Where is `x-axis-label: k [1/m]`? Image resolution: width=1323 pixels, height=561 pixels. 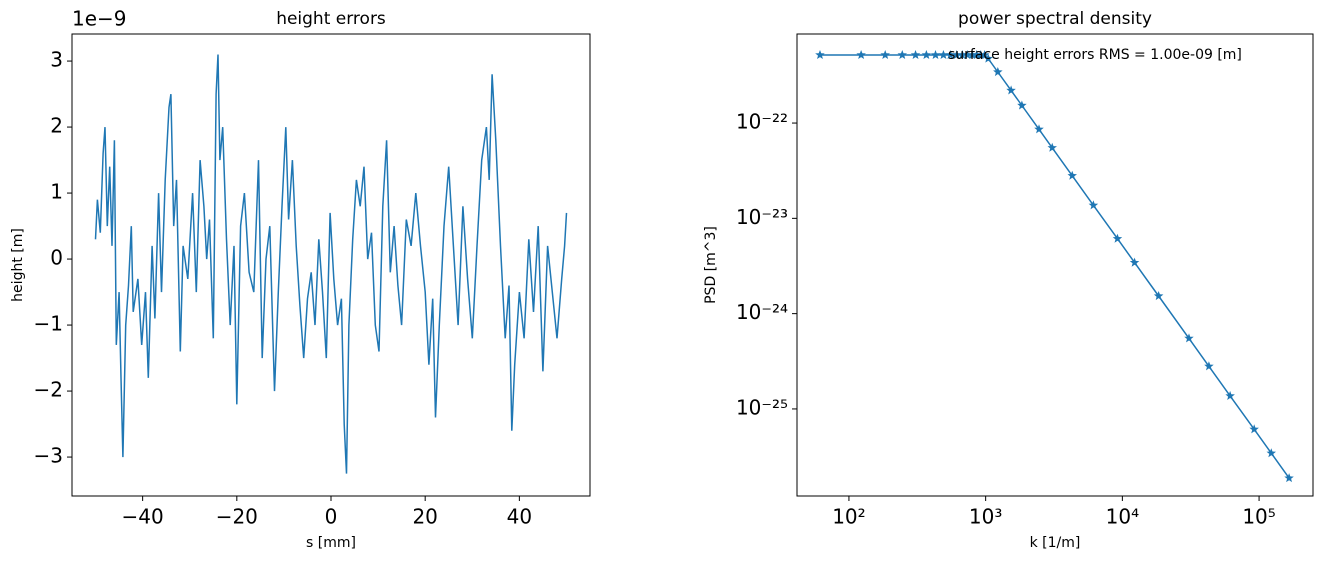
x-axis-label: k [1/m] is located at coordinates (1055, 543).